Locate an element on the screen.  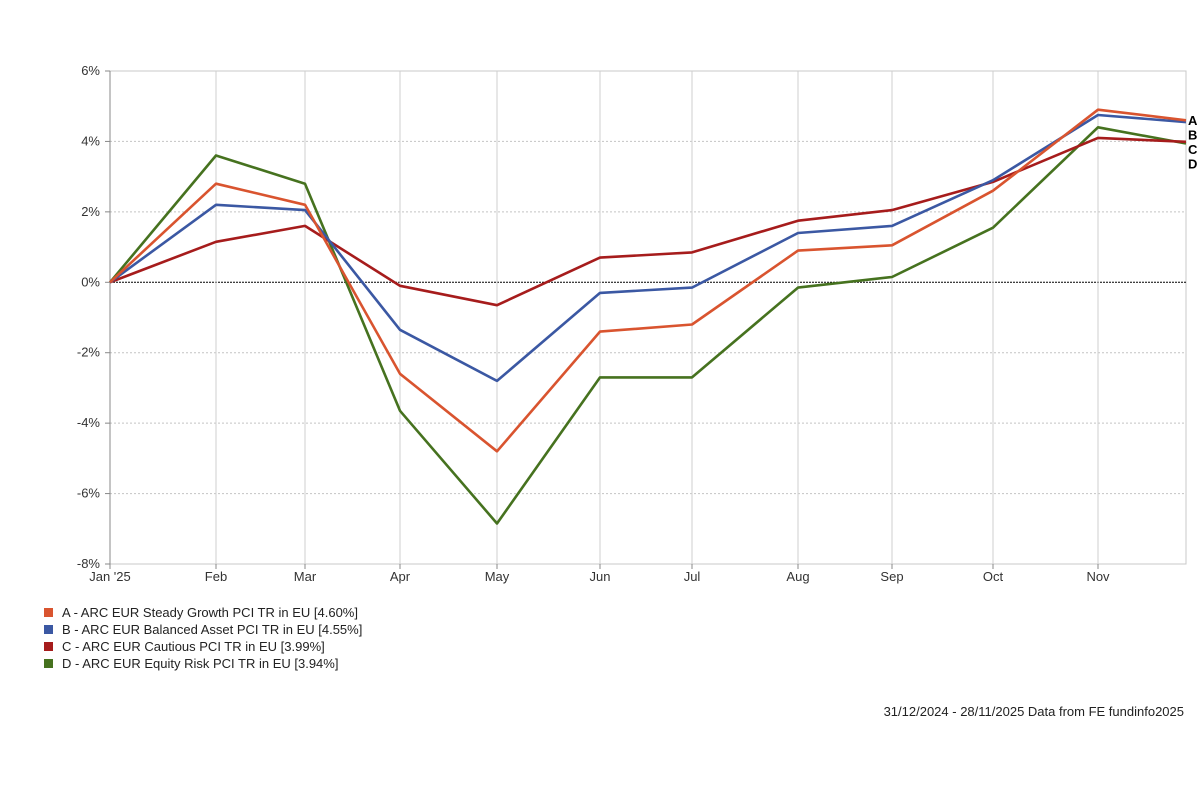
x-tick-label: Oct is located at coordinates (993, 576).